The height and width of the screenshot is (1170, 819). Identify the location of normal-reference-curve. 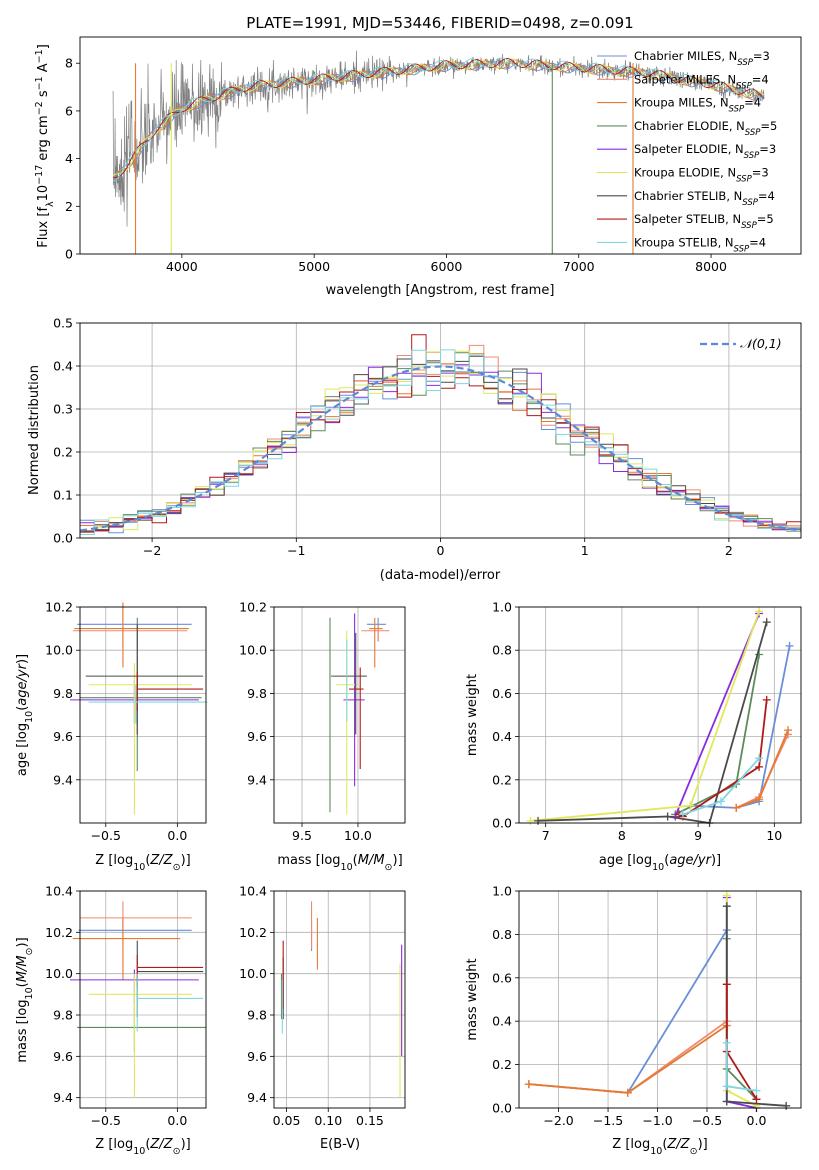
(440, 448).